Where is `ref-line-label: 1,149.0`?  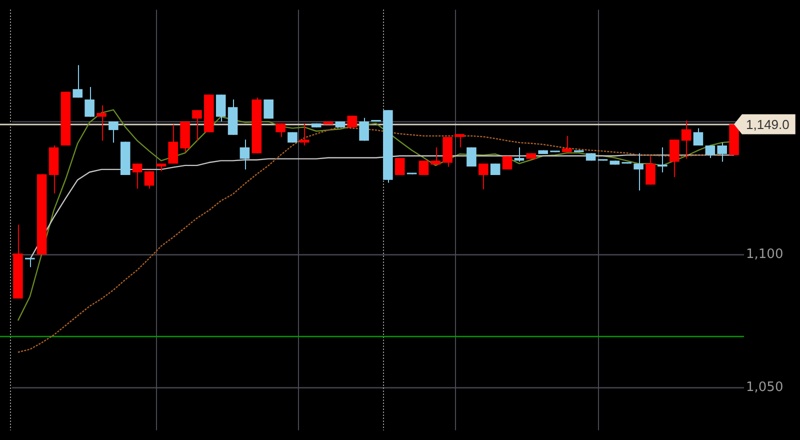 ref-line-label: 1,149.0 is located at coordinates (768, 124).